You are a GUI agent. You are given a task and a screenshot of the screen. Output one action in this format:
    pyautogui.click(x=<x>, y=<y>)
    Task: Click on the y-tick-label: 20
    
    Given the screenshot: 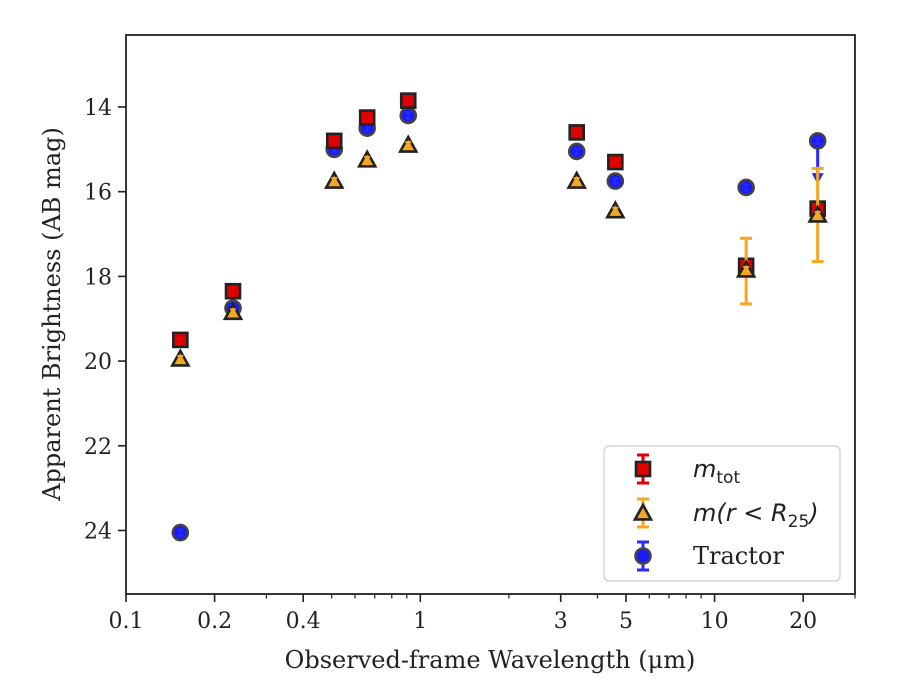 What is the action you would take?
    pyautogui.click(x=98, y=362)
    